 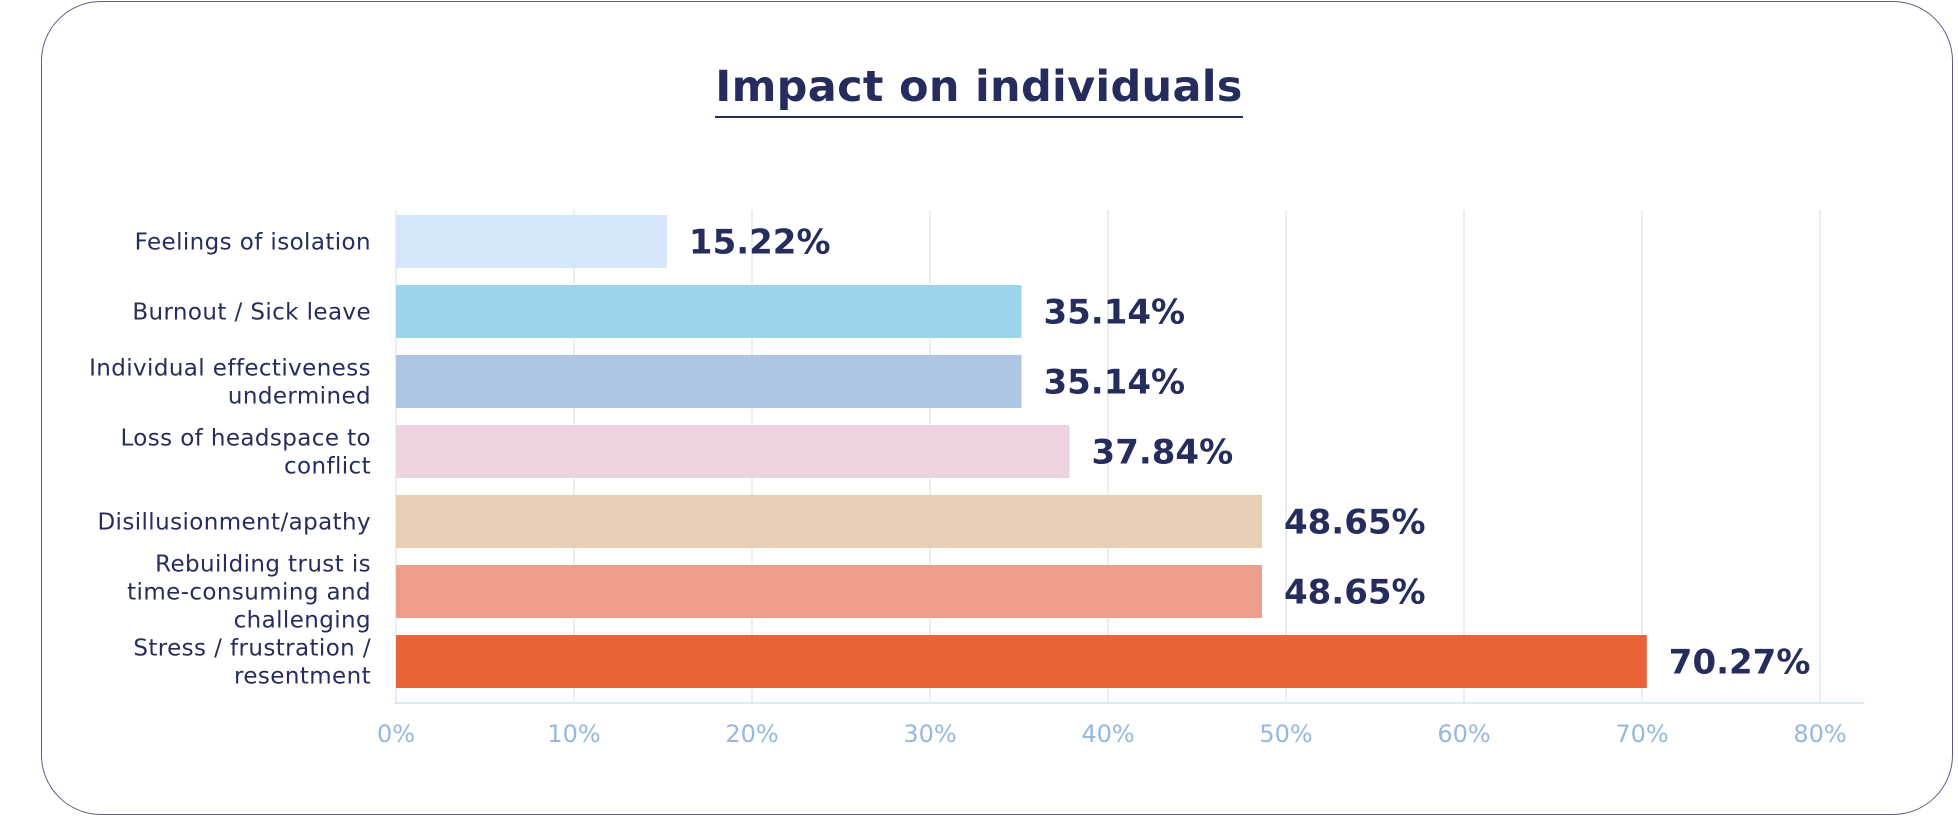 I want to click on chart-title-wrap: Impact on individuals, so click(x=979, y=90).